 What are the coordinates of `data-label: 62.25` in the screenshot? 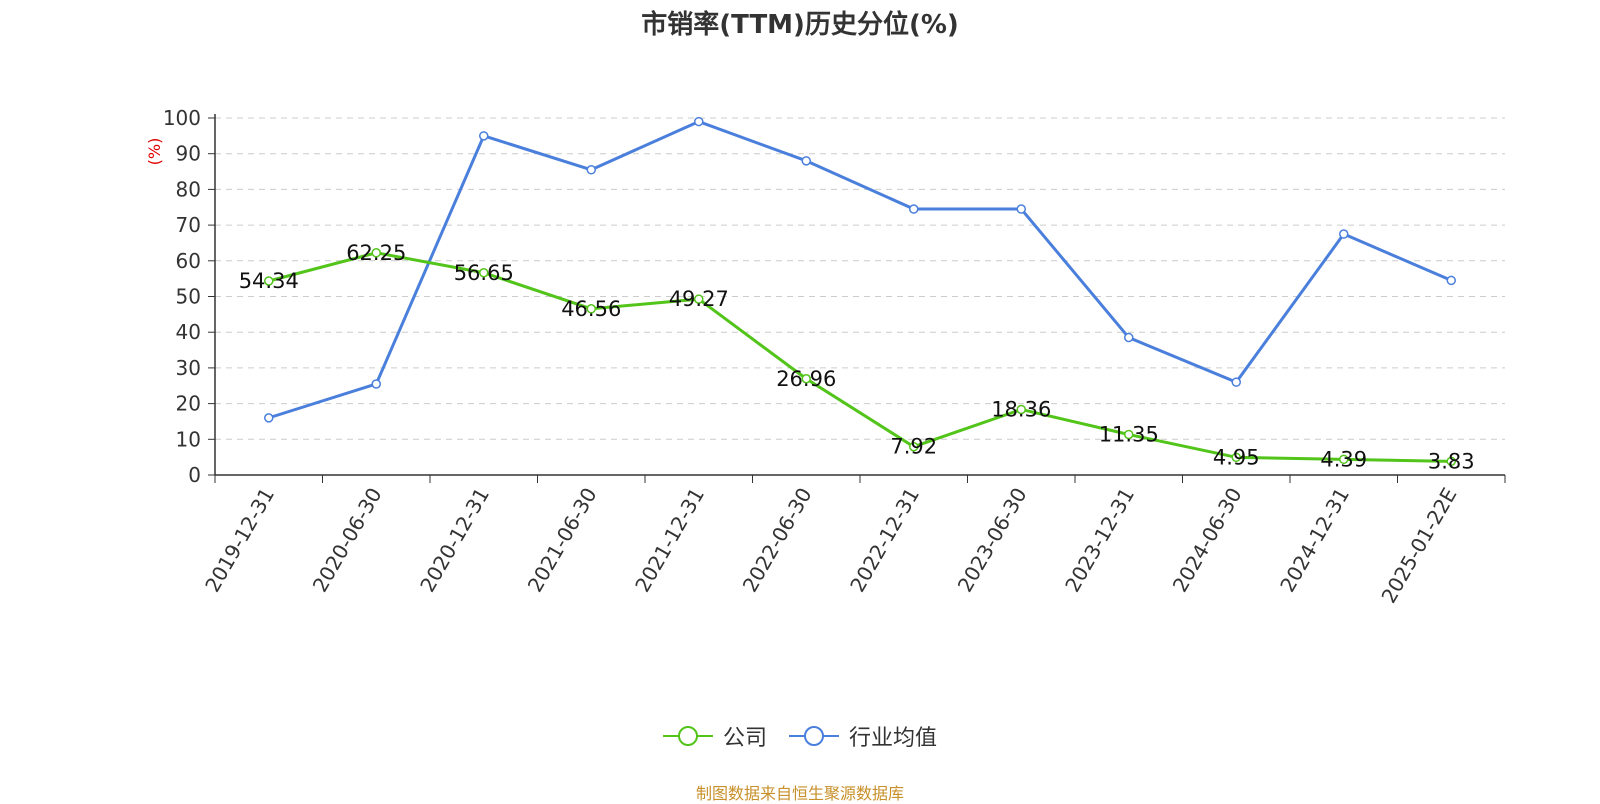 It's located at (376, 253).